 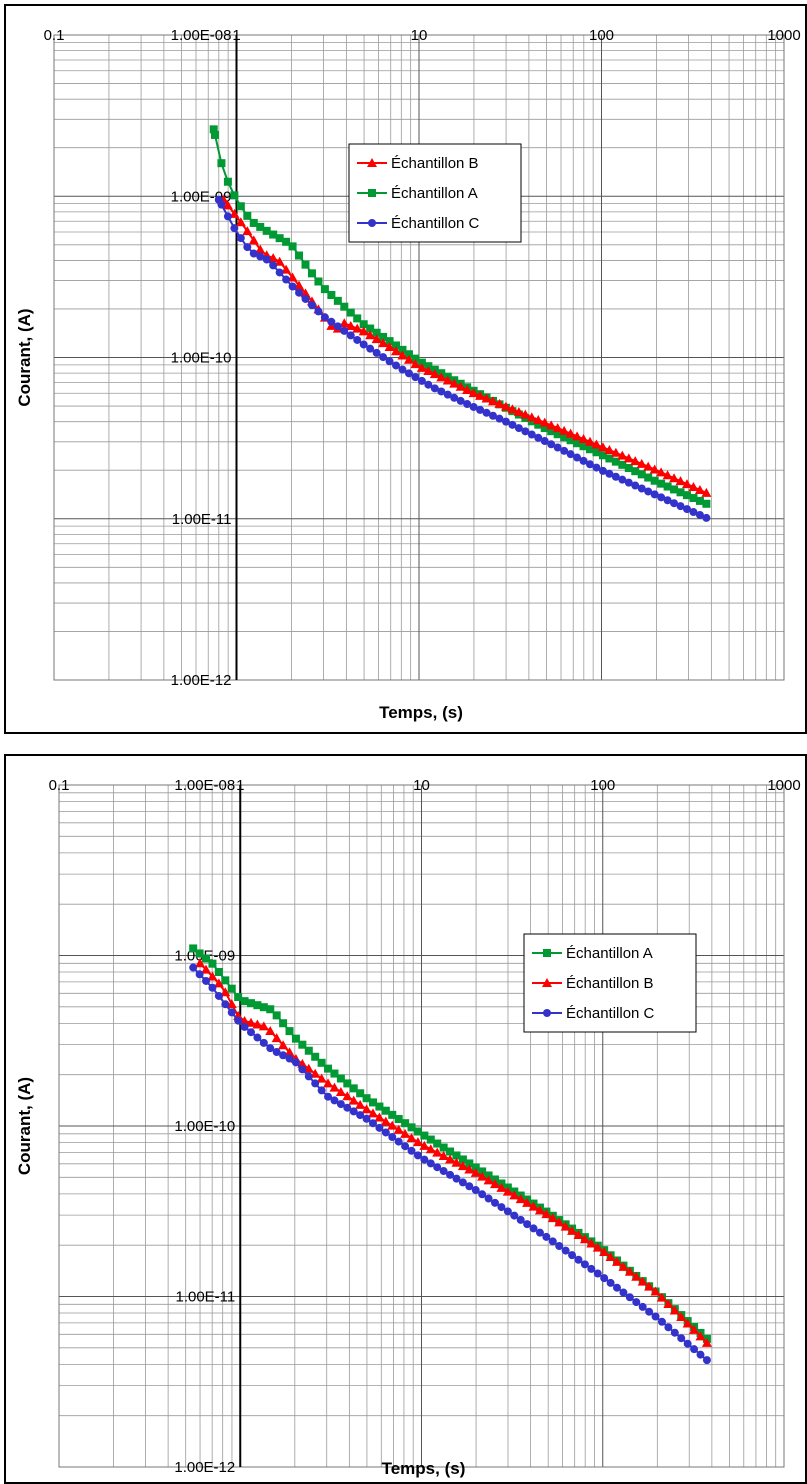 What do you see at coordinates (435, 223) in the screenshot?
I see `legend-label-c: Échantillon C` at bounding box center [435, 223].